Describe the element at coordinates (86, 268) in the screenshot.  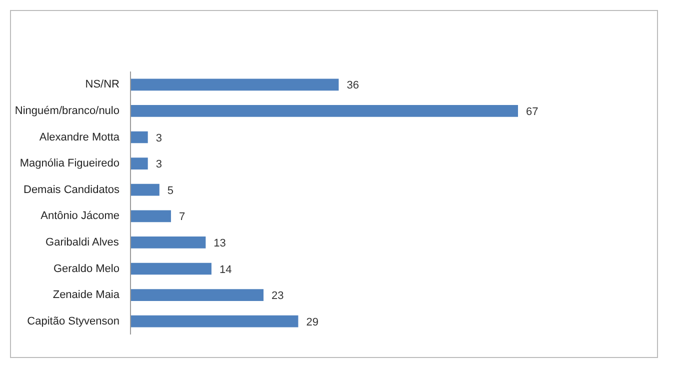
I see `y-tick-label: Geraldo Melo` at that location.